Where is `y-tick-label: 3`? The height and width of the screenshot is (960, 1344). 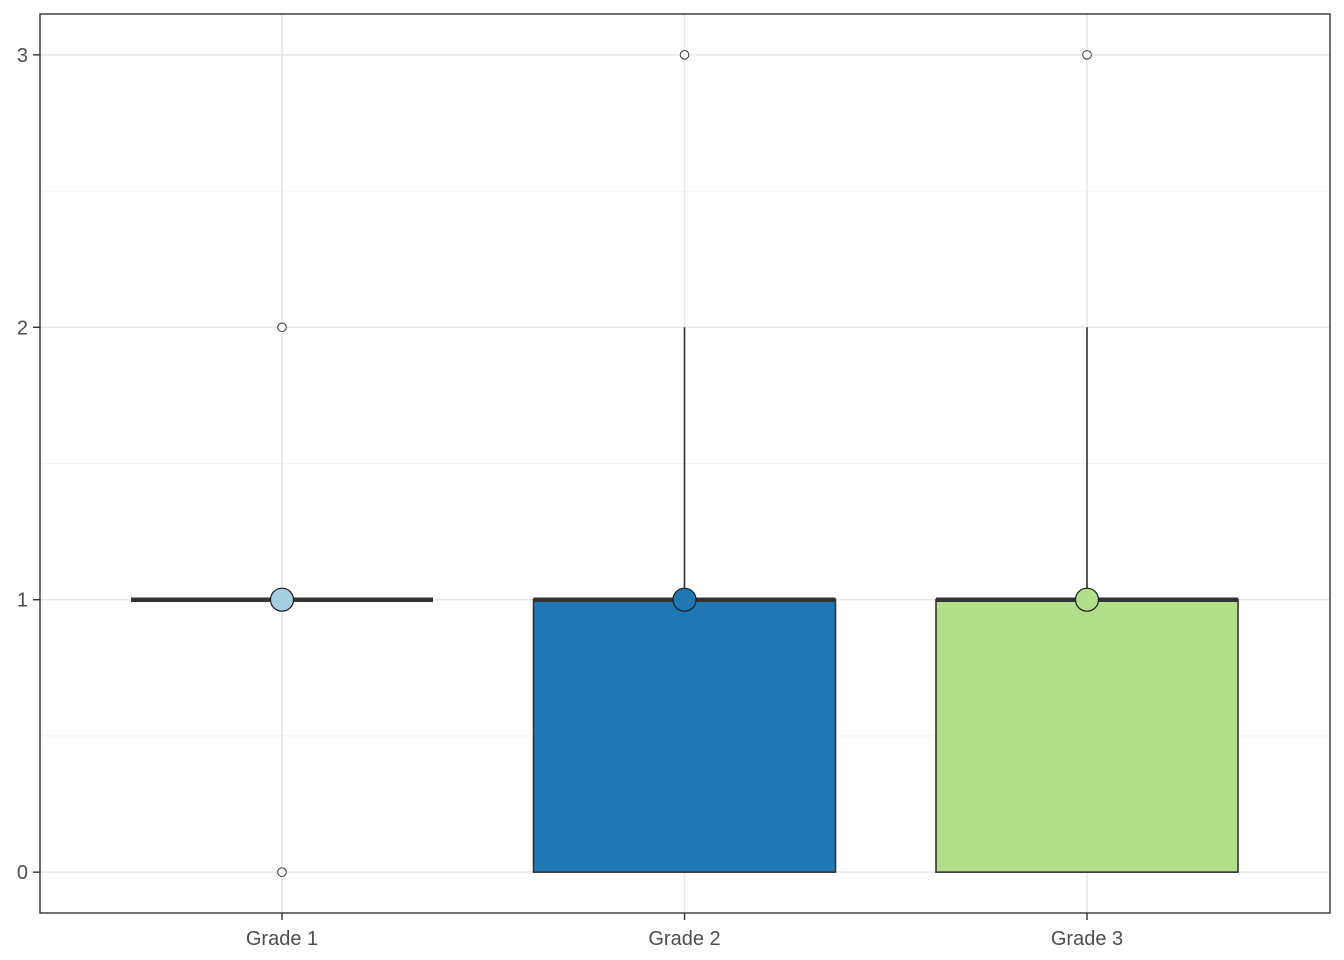
y-tick-label: 3 is located at coordinates (22, 56).